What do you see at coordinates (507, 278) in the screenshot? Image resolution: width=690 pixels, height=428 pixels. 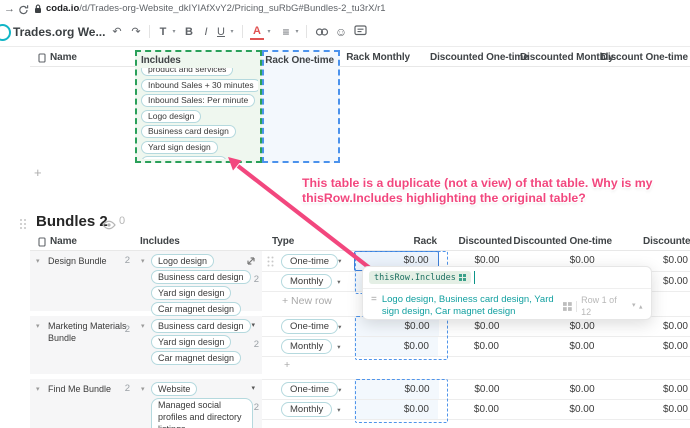 I see `formula-input: thisRow.Includes` at bounding box center [507, 278].